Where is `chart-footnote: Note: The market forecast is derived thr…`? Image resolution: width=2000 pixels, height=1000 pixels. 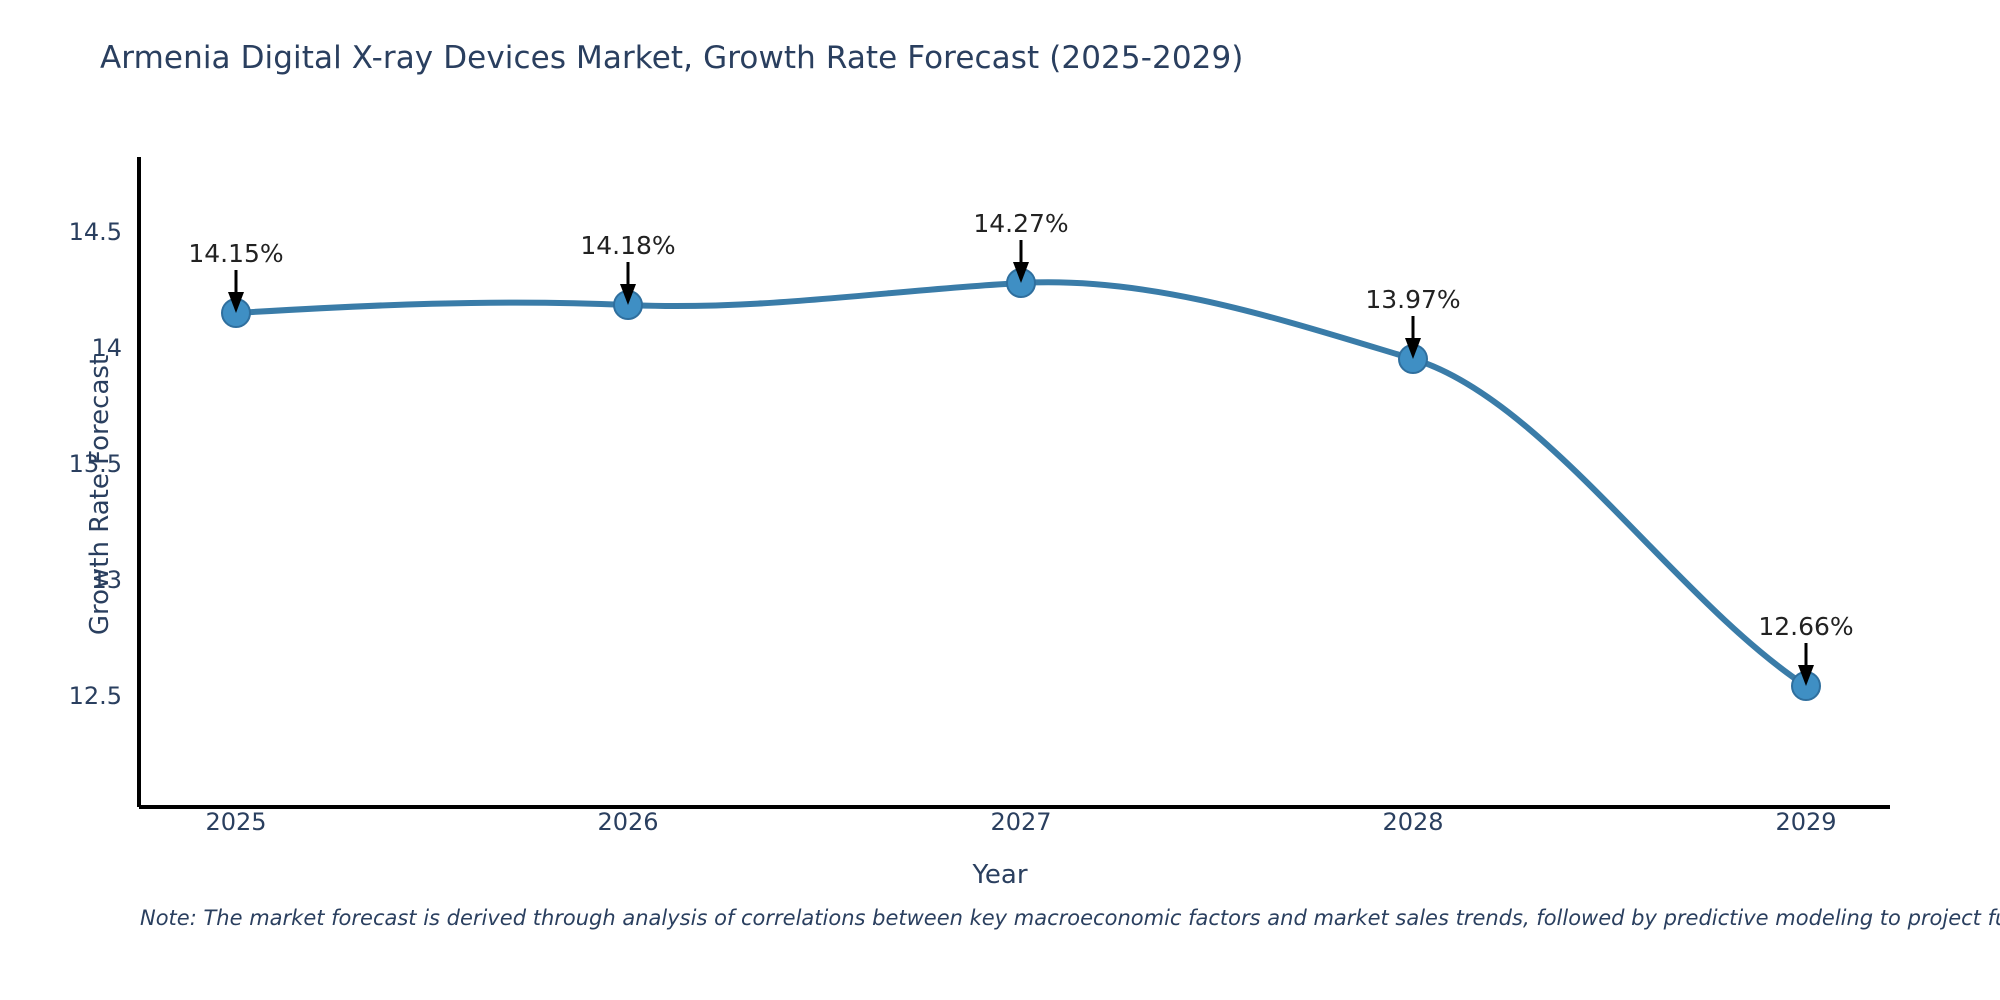
chart-footnote: Note: The market forecast is derived thr… is located at coordinates (1070, 918).